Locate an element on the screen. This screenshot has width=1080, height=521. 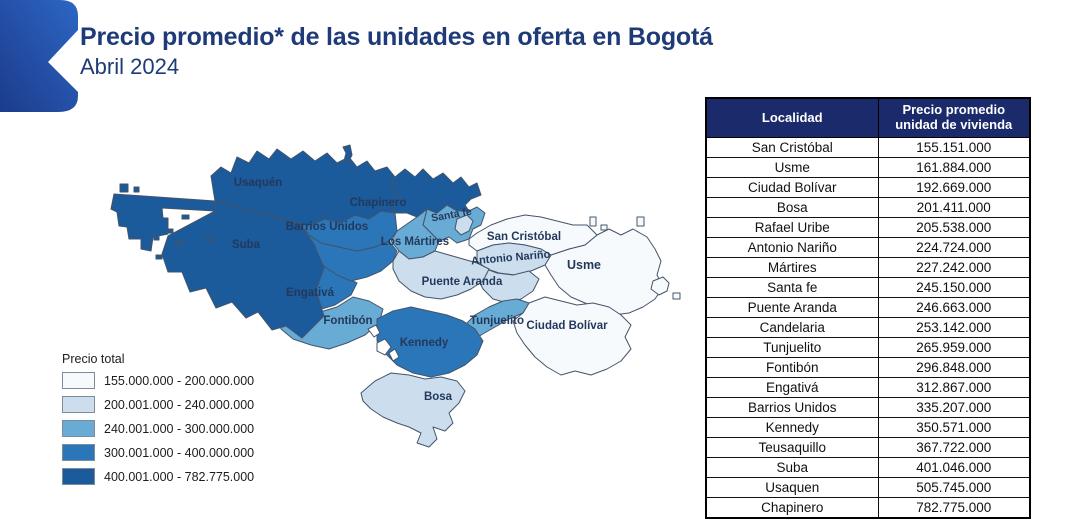
table-row: Suba 401.046.000 is located at coordinates (868, 467).